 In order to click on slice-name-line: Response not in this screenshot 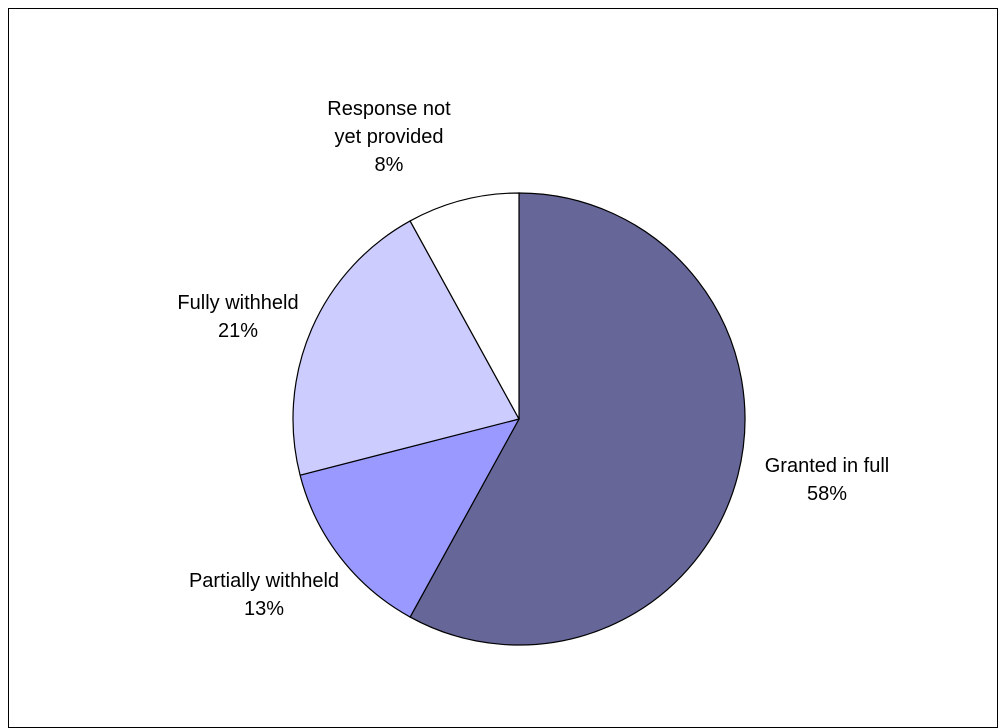, I will do `click(389, 109)`.